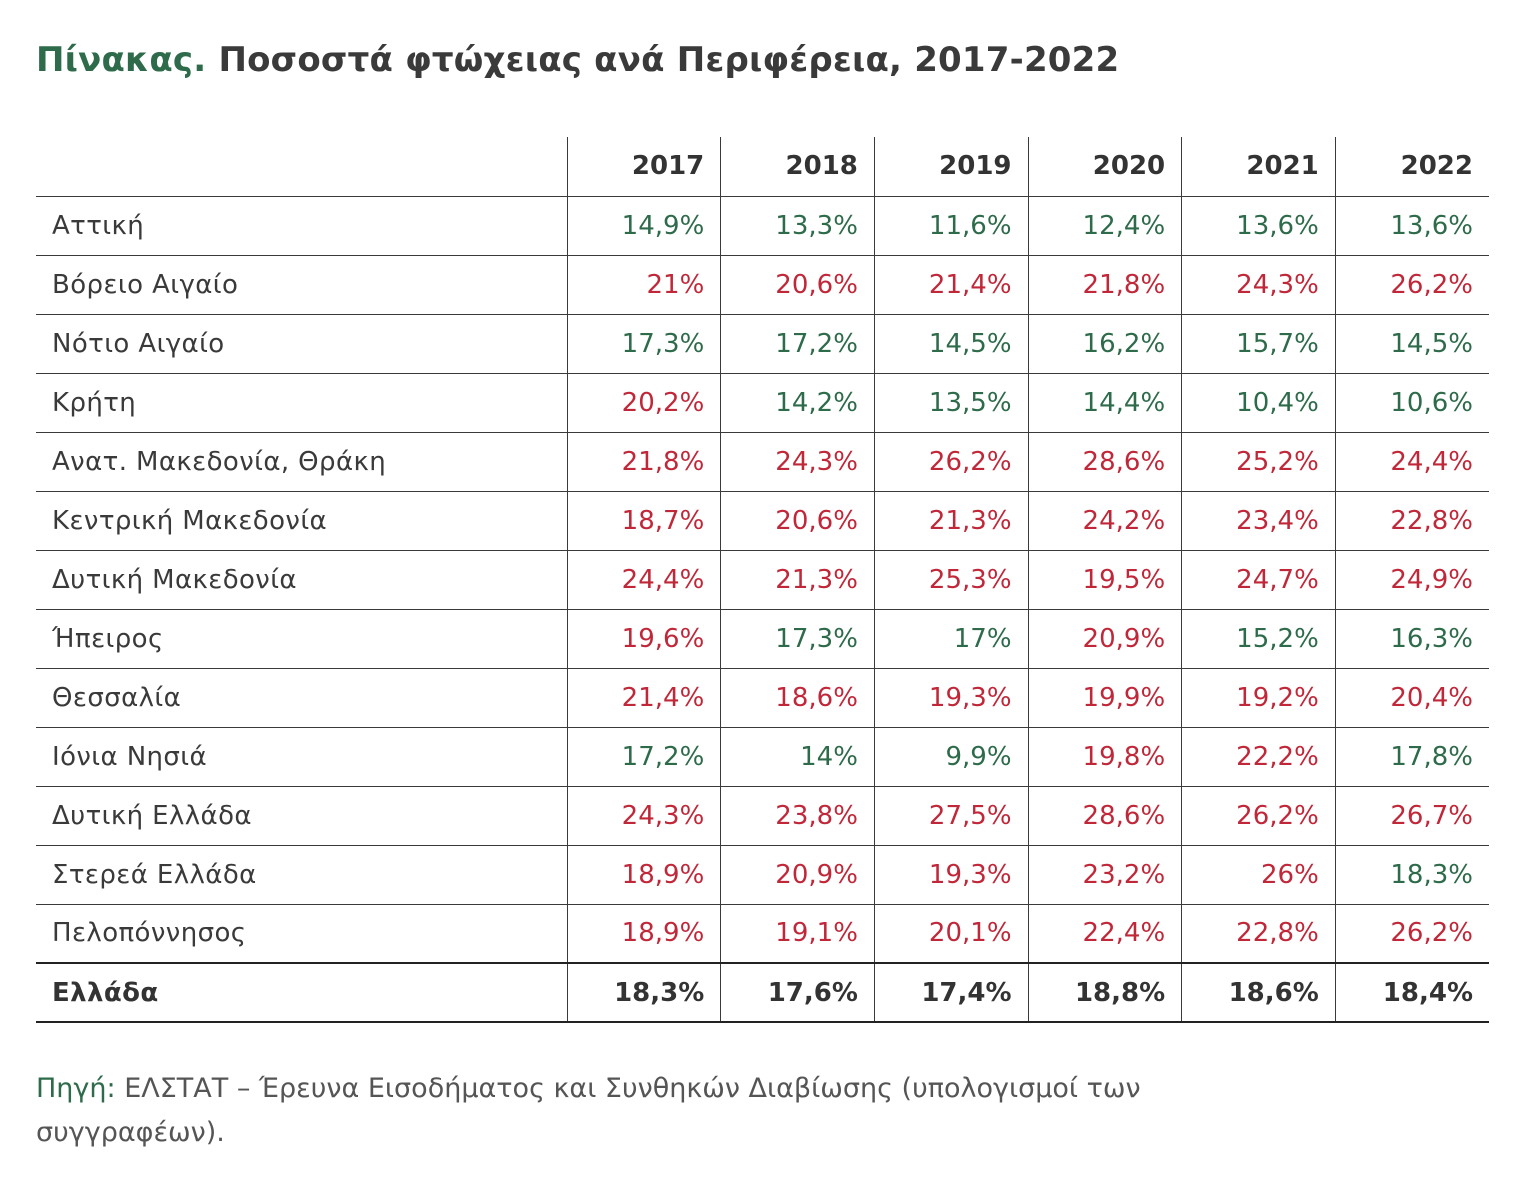 Image resolution: width=1536 pixels, height=1197 pixels. I want to click on table-row: Ήπειρος 19,6% 17,3% 17% 20,9% 15,2% 16,3%, so click(762, 639).